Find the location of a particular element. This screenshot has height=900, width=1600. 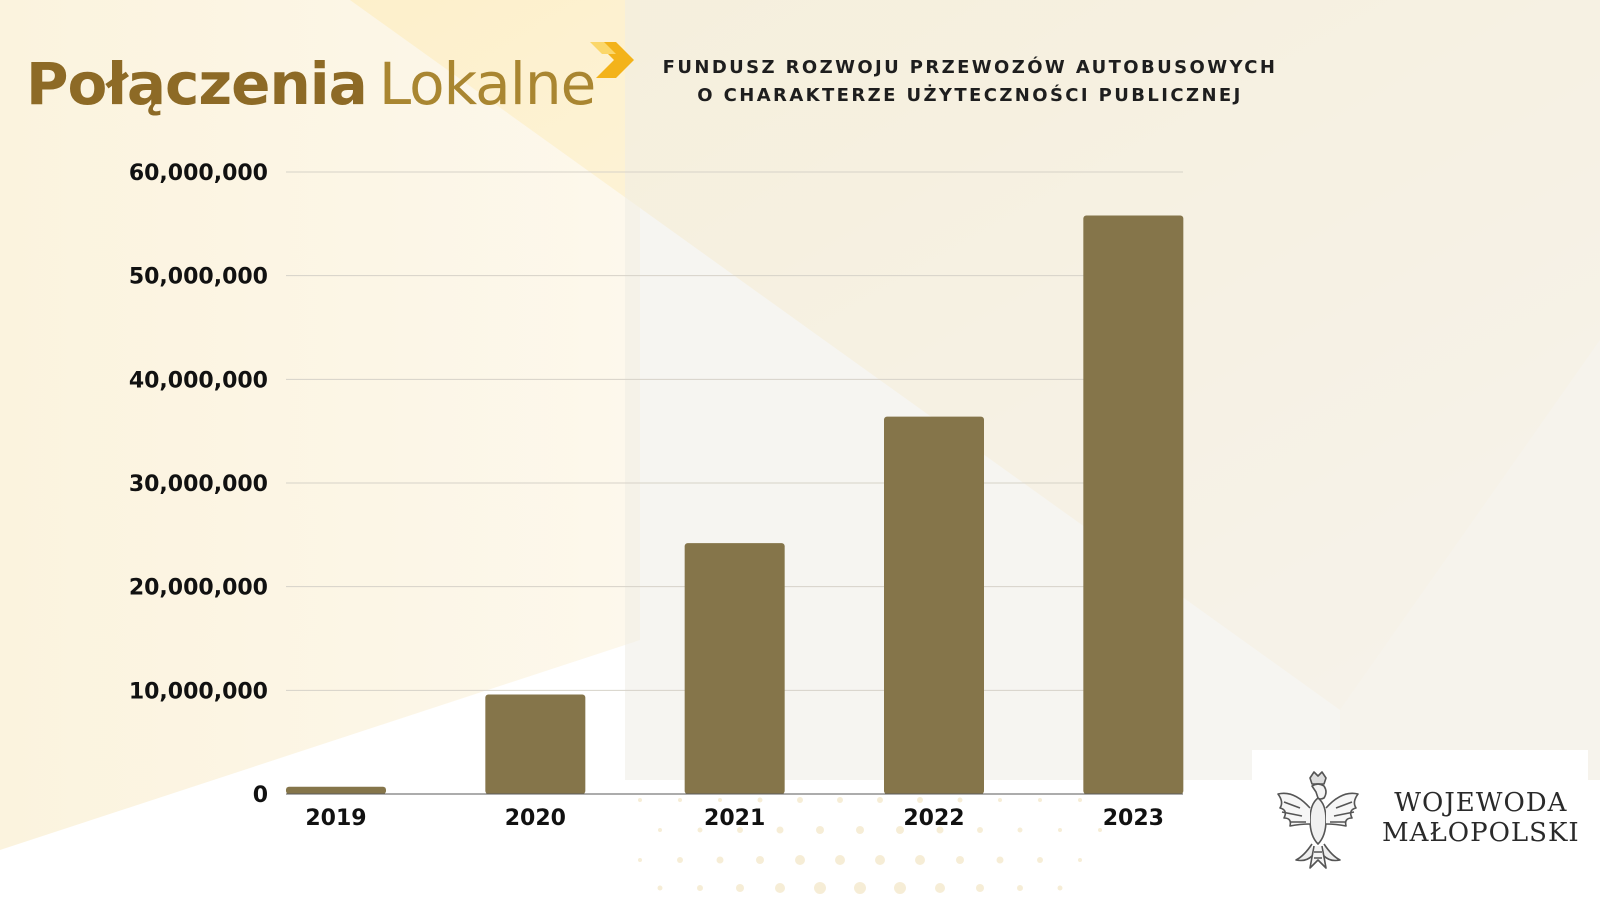

logo-line-2: MAŁOPOLSKI is located at coordinates (1481, 833).